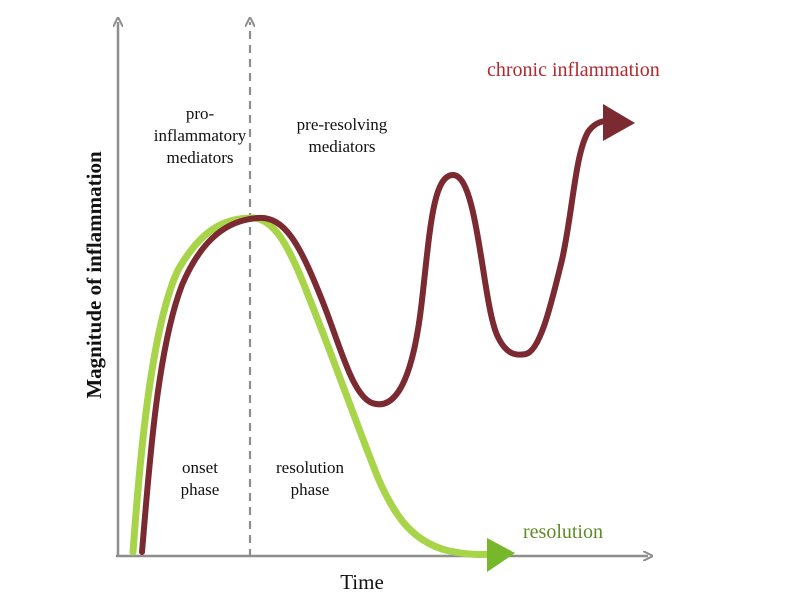 The image size is (799, 610). I want to click on preres-label-line-1: pre-resolving, so click(342, 124).